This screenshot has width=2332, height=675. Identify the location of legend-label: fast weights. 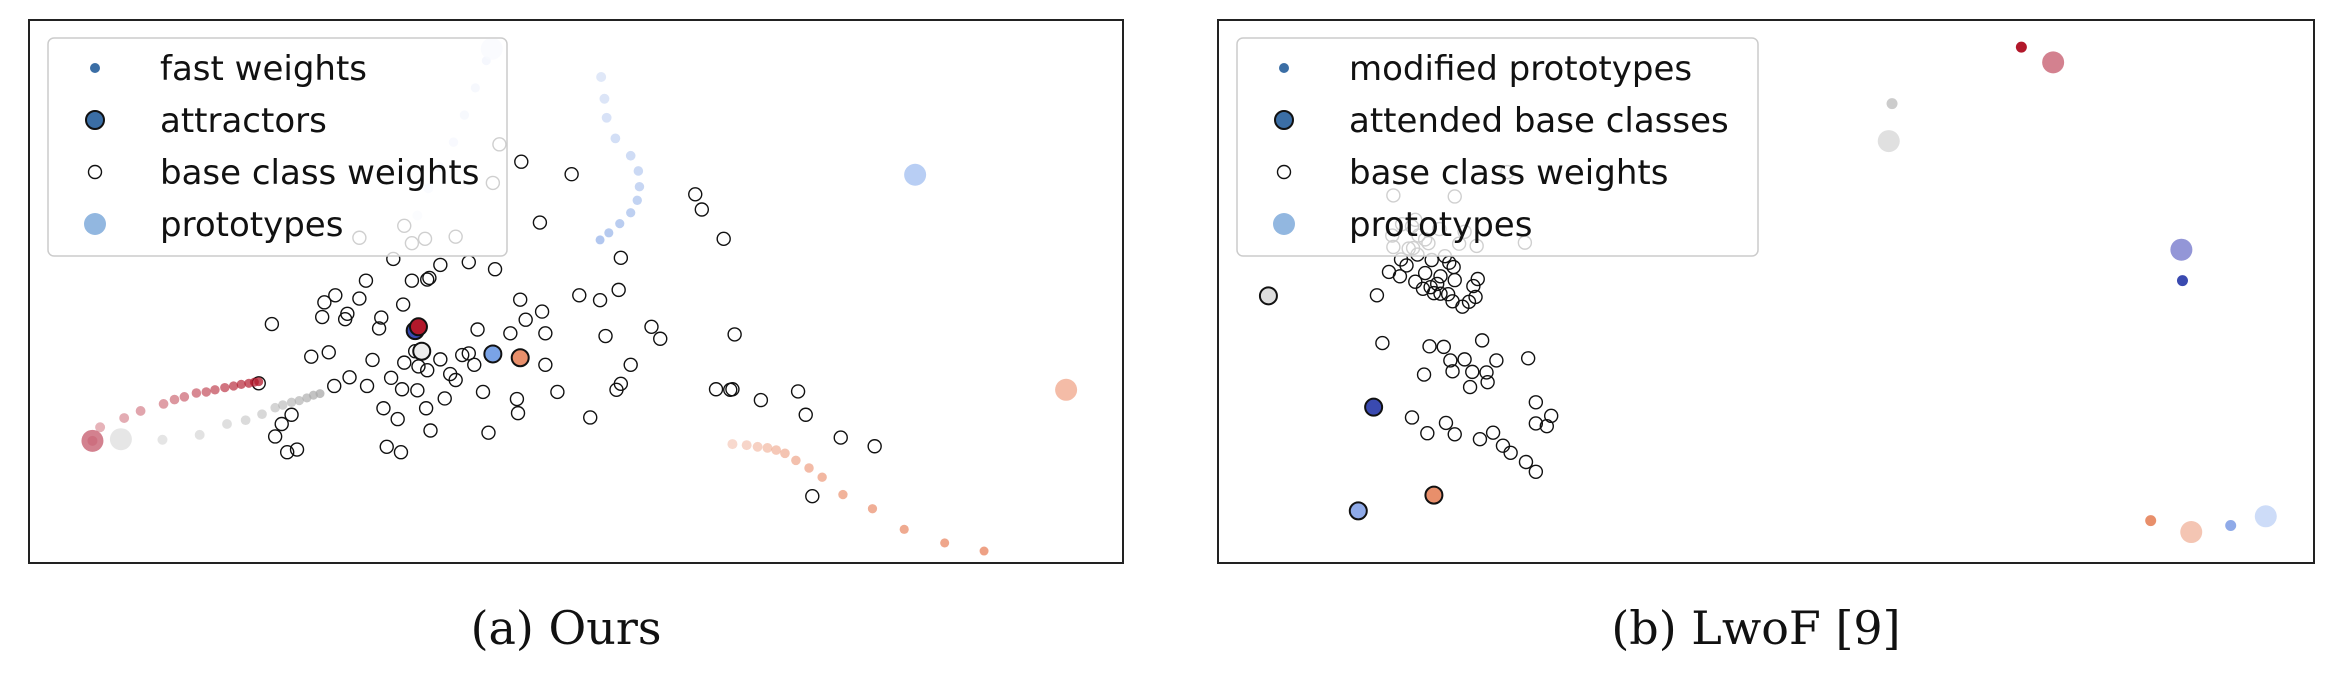
(263, 69).